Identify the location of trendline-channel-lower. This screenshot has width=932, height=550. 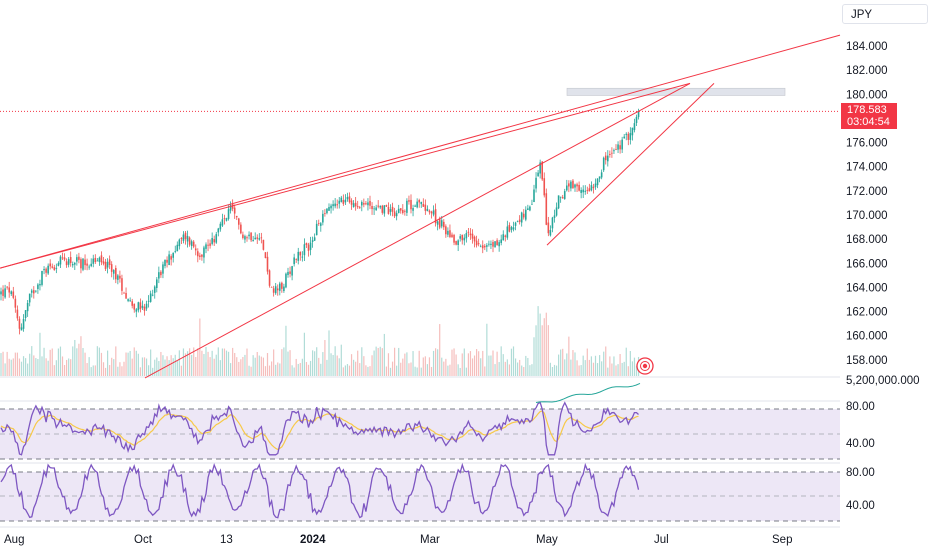
(630, 164).